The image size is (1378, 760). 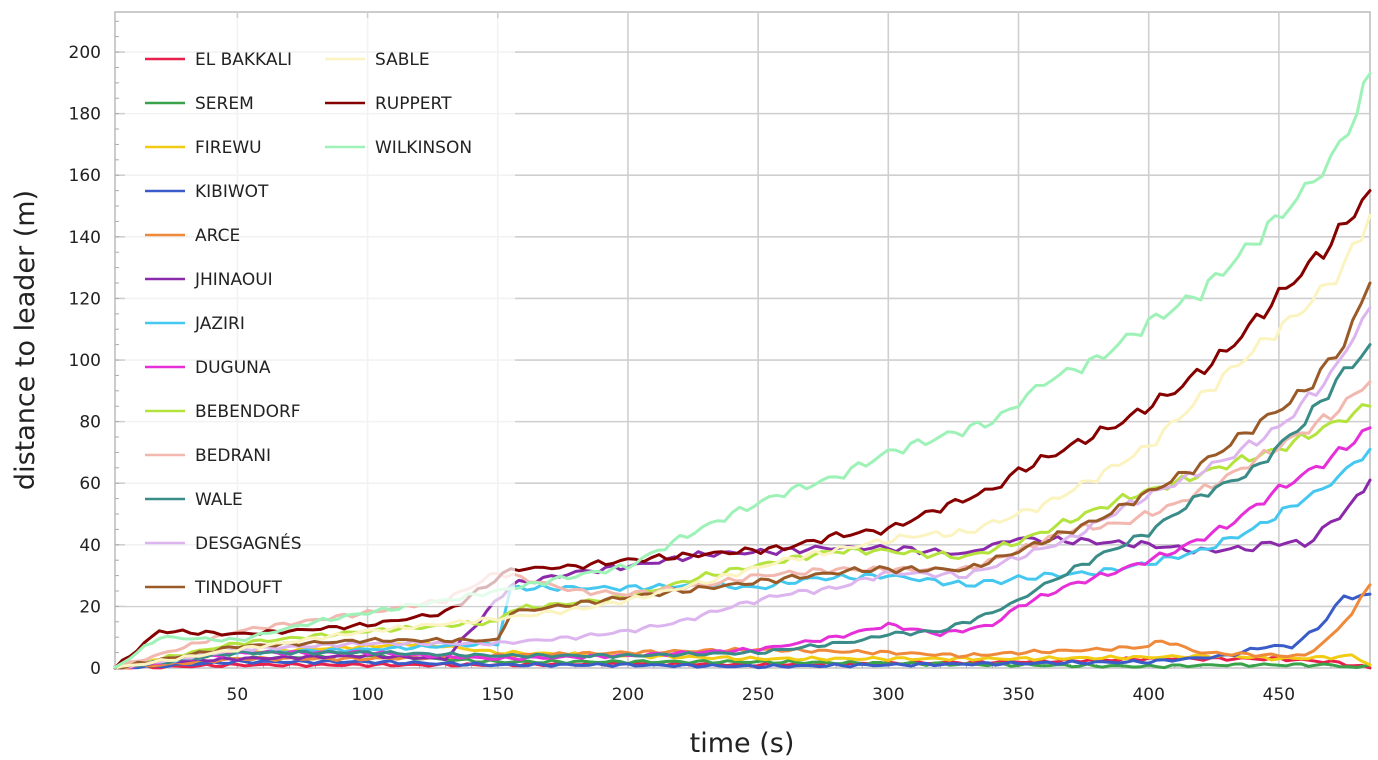 What do you see at coordinates (85, 53) in the screenshot?
I see `y-tick-label: 200` at bounding box center [85, 53].